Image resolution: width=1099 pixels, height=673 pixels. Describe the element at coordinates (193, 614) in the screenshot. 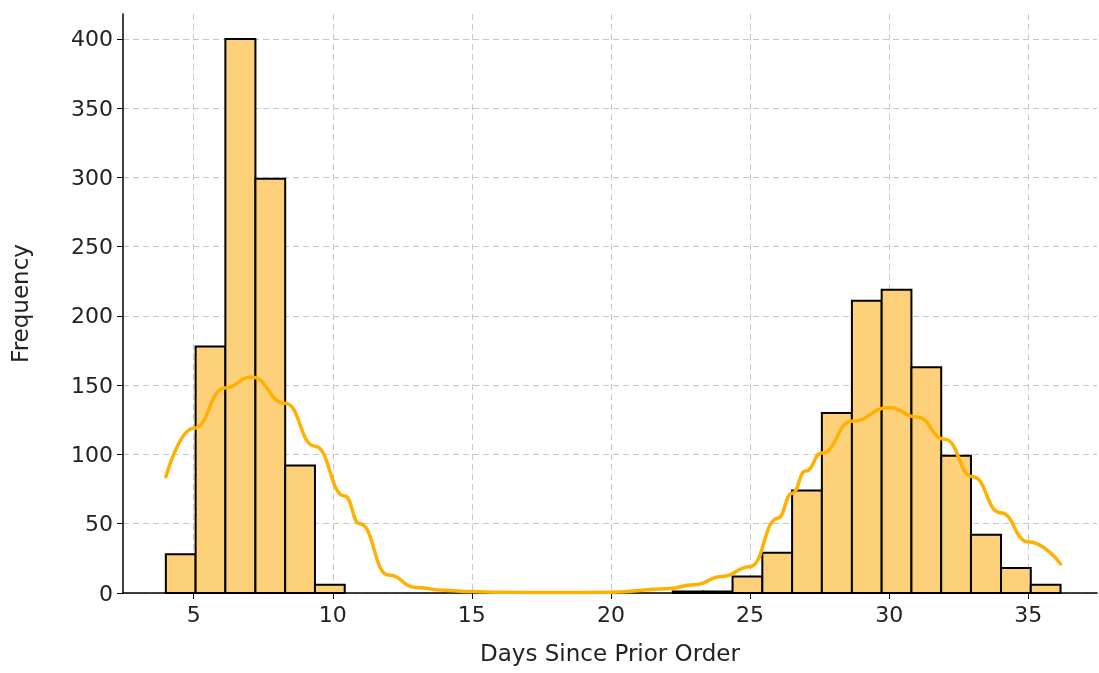

I see `x-tick-label: 5` at that location.